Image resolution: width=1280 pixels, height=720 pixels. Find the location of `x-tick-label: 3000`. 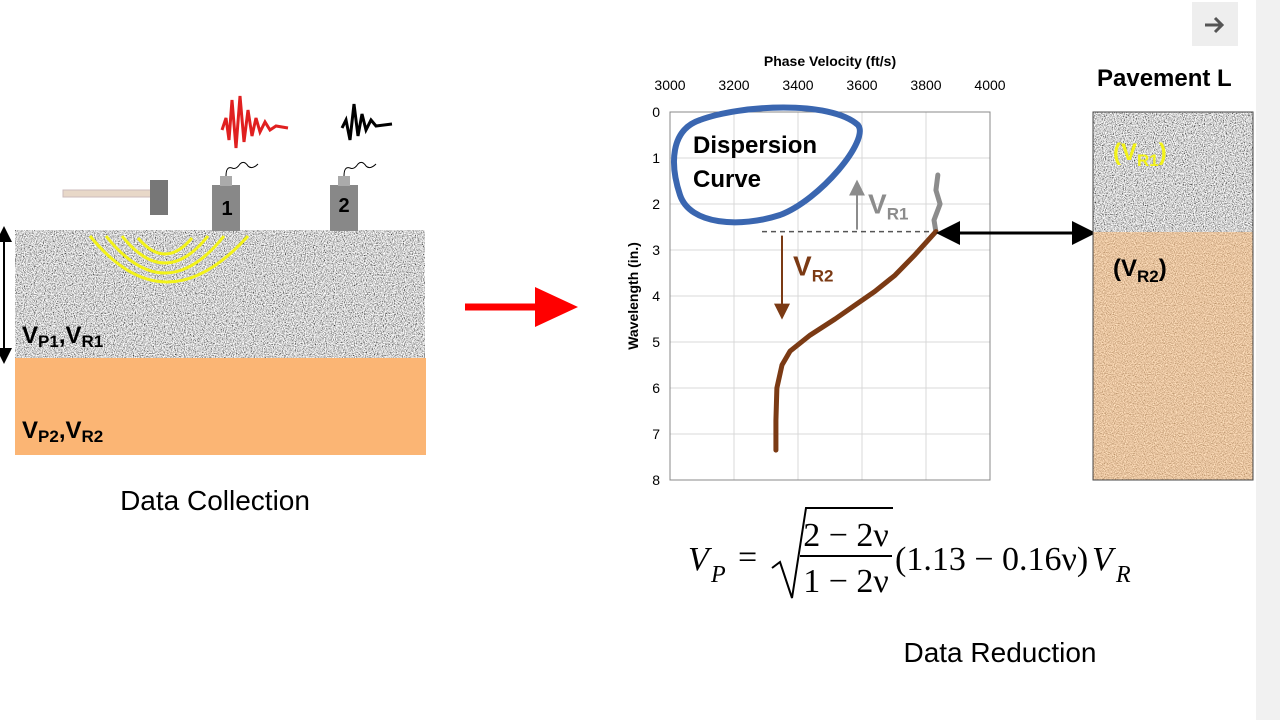

x-tick-label: 3000 is located at coordinates (669, 85).